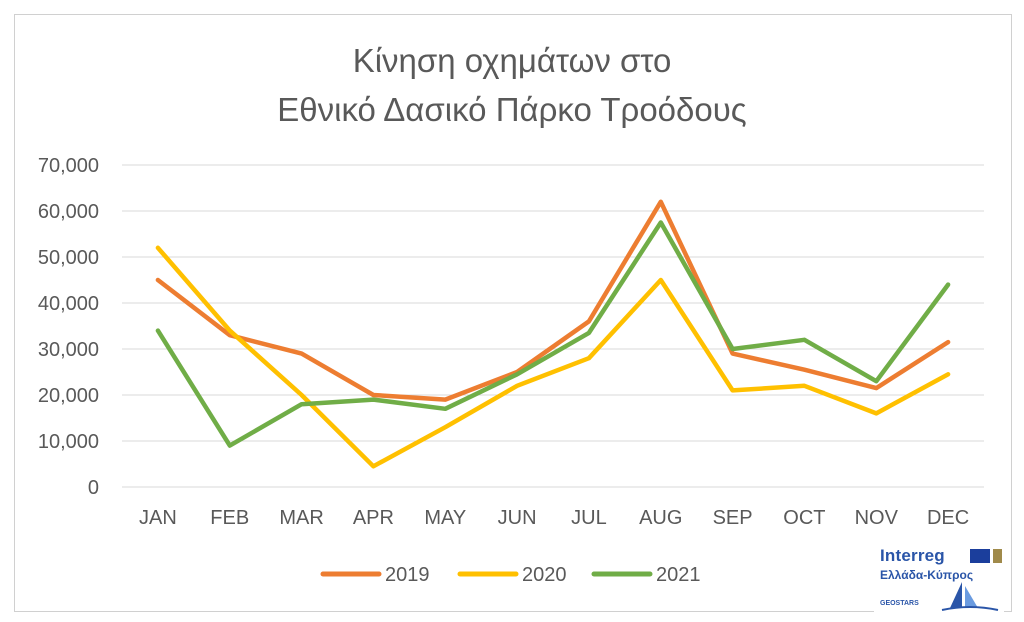  I want to click on x-tick-label: NOV, so click(877, 518).